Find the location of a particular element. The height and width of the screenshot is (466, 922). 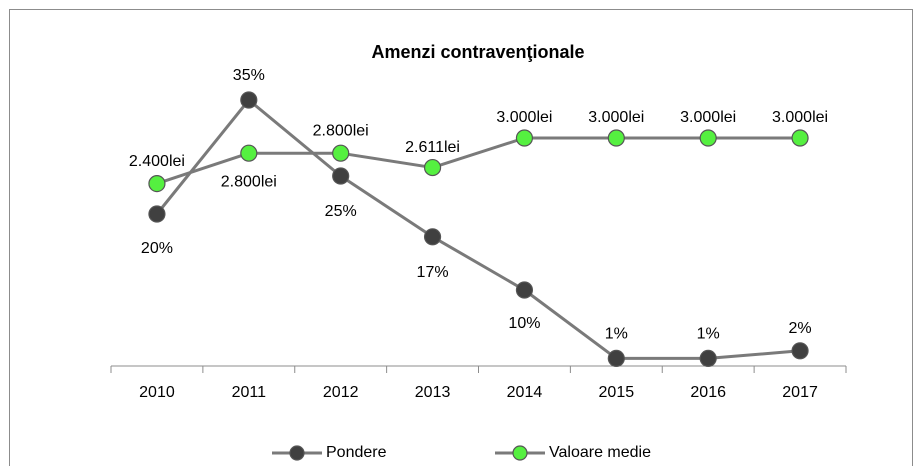

x-tick-label: 2015 is located at coordinates (617, 392).